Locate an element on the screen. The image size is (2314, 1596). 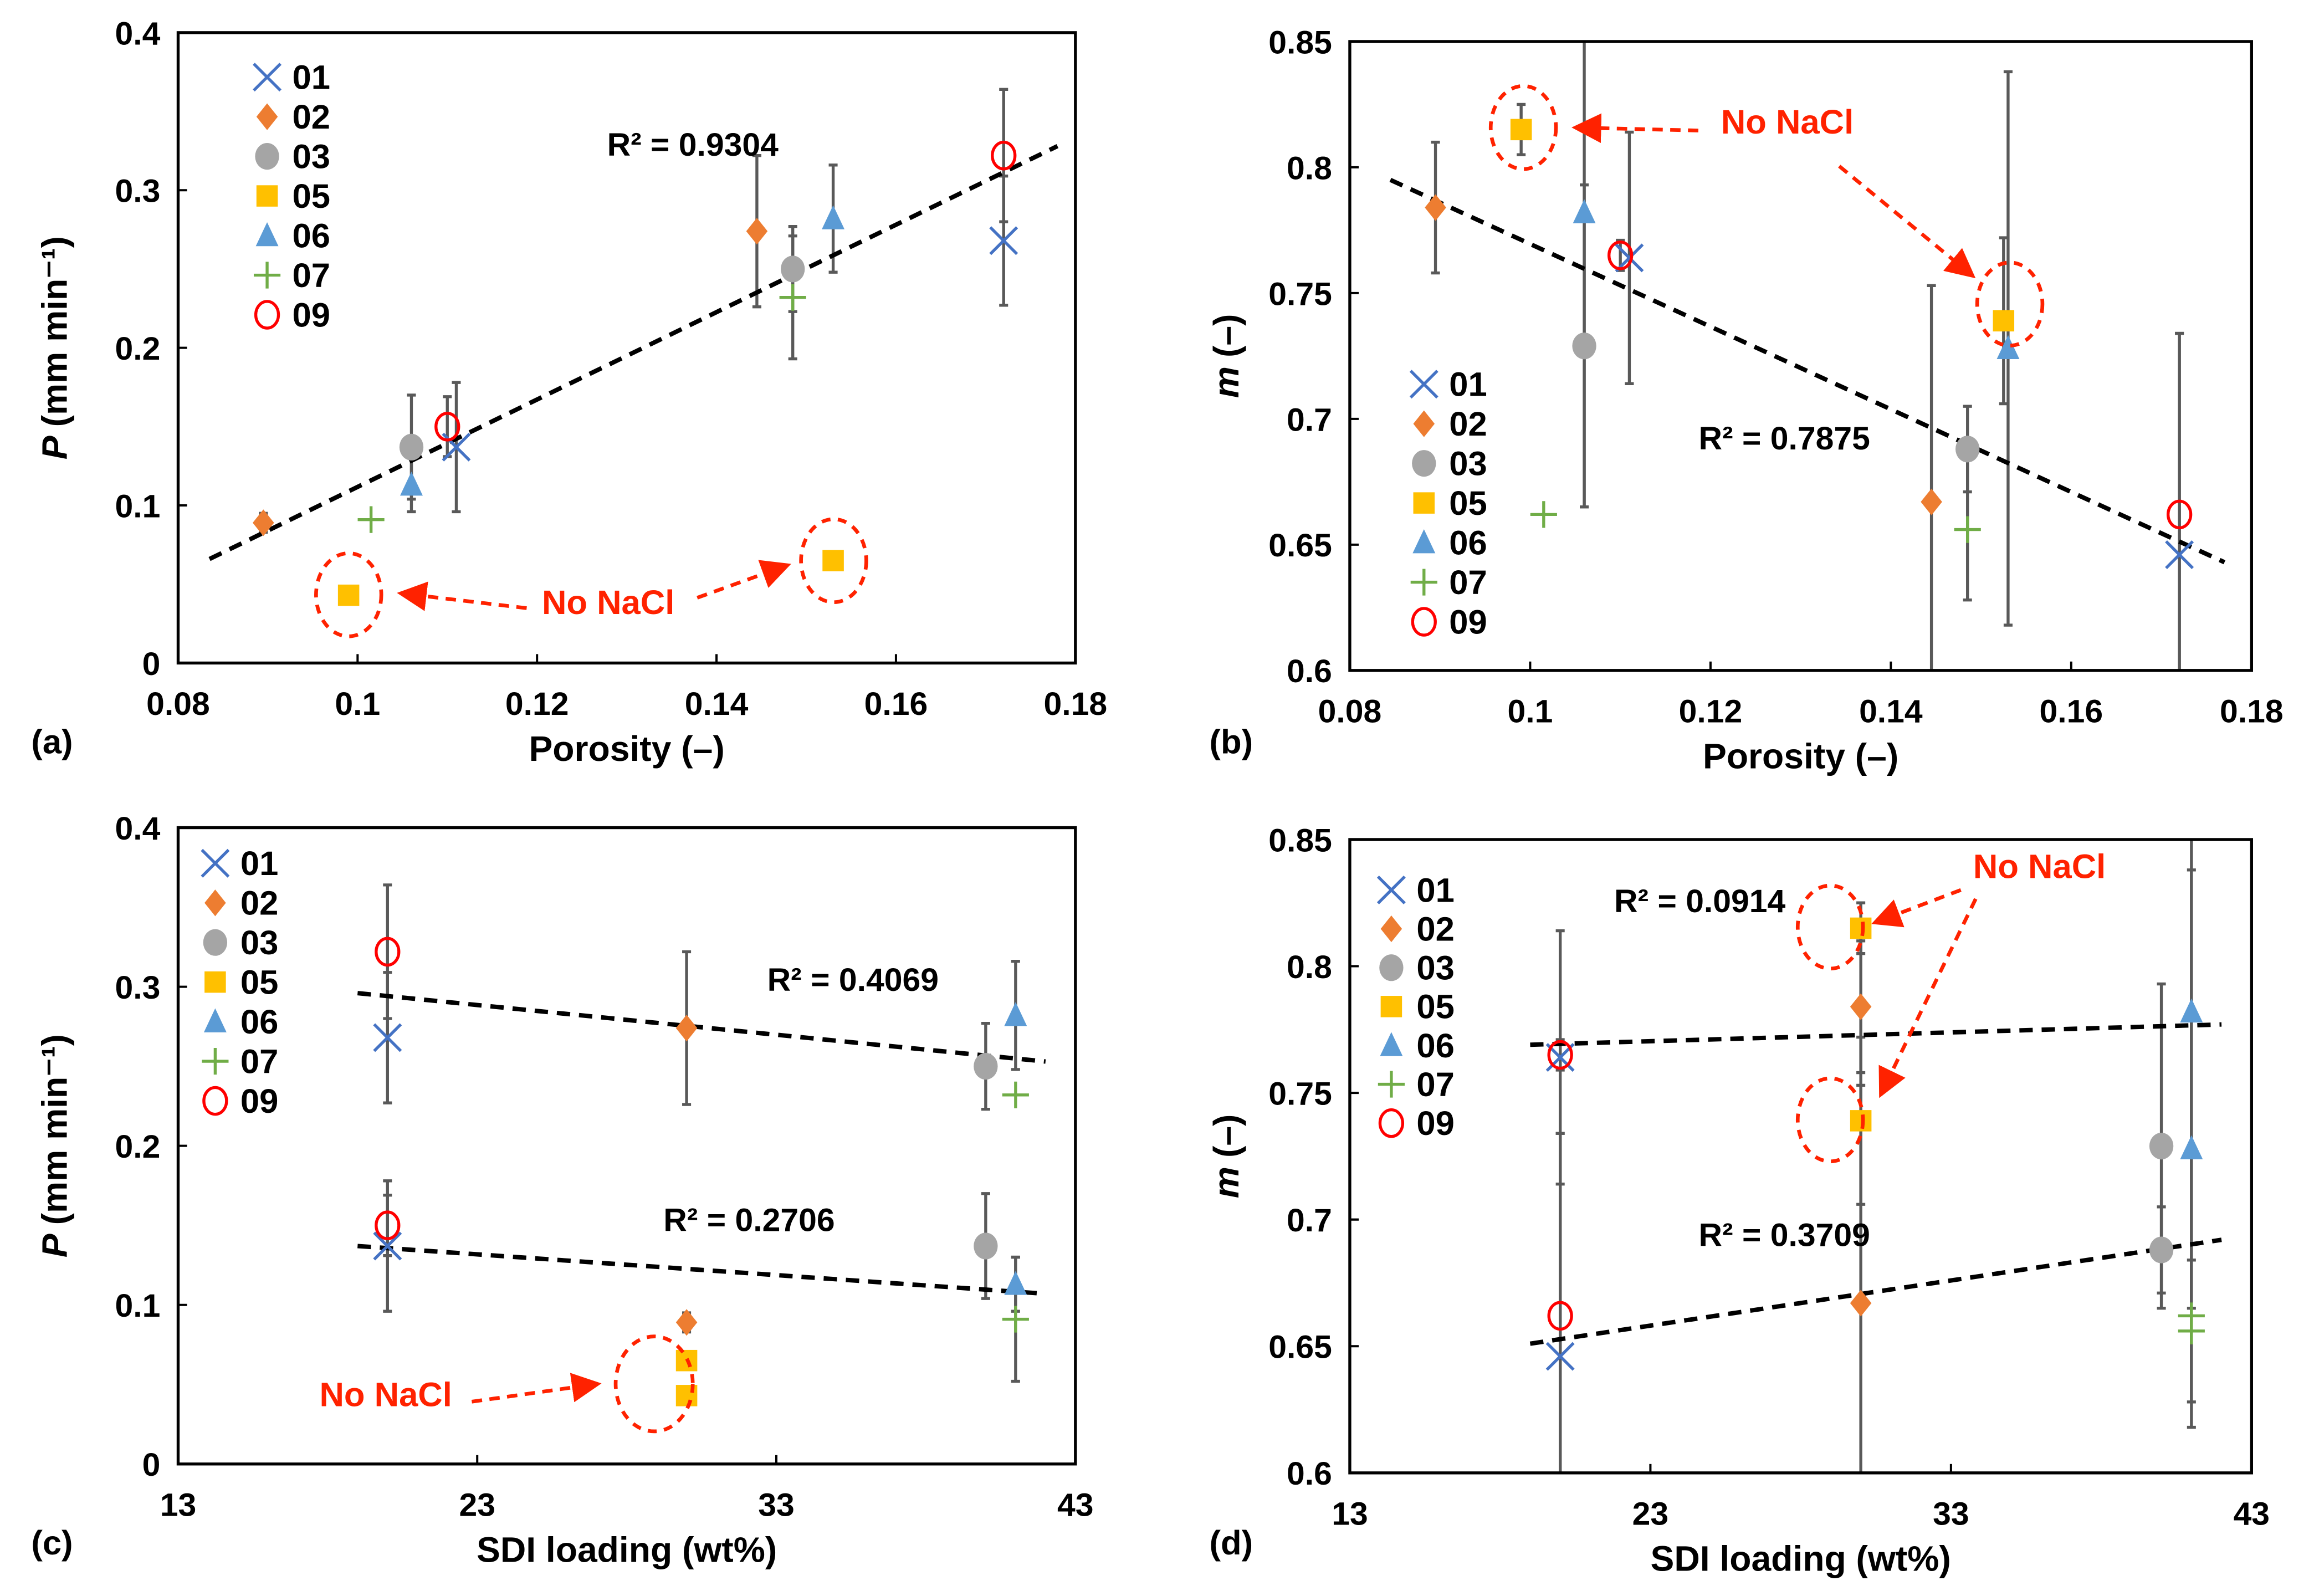
x-tick-label: 0.16 is located at coordinates (896, 704).